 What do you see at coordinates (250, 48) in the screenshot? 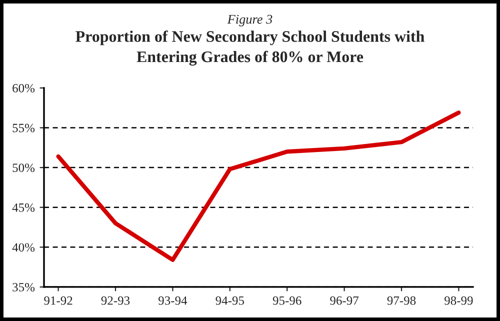
I see `chart-title: Proportion of New Secondary School Students with Entering Grades of 80% or More` at bounding box center [250, 48].